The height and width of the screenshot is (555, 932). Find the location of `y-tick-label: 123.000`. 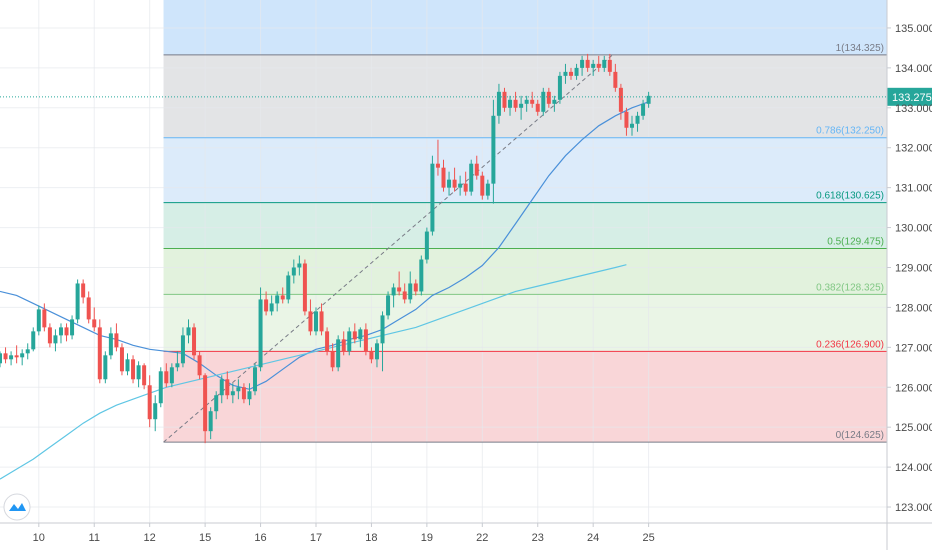

y-tick-label: 123.000 is located at coordinates (913, 508).